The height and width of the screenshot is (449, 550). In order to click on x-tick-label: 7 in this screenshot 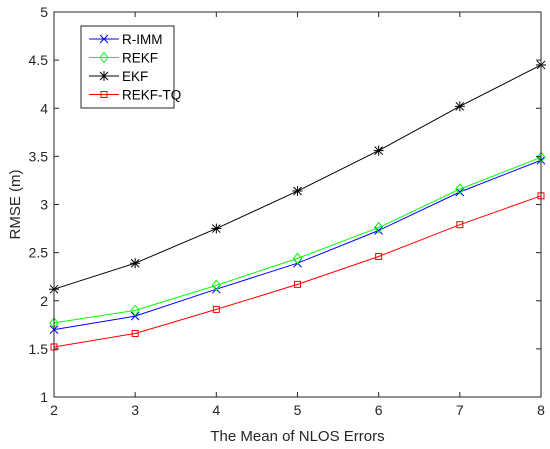, I will do `click(460, 410)`.